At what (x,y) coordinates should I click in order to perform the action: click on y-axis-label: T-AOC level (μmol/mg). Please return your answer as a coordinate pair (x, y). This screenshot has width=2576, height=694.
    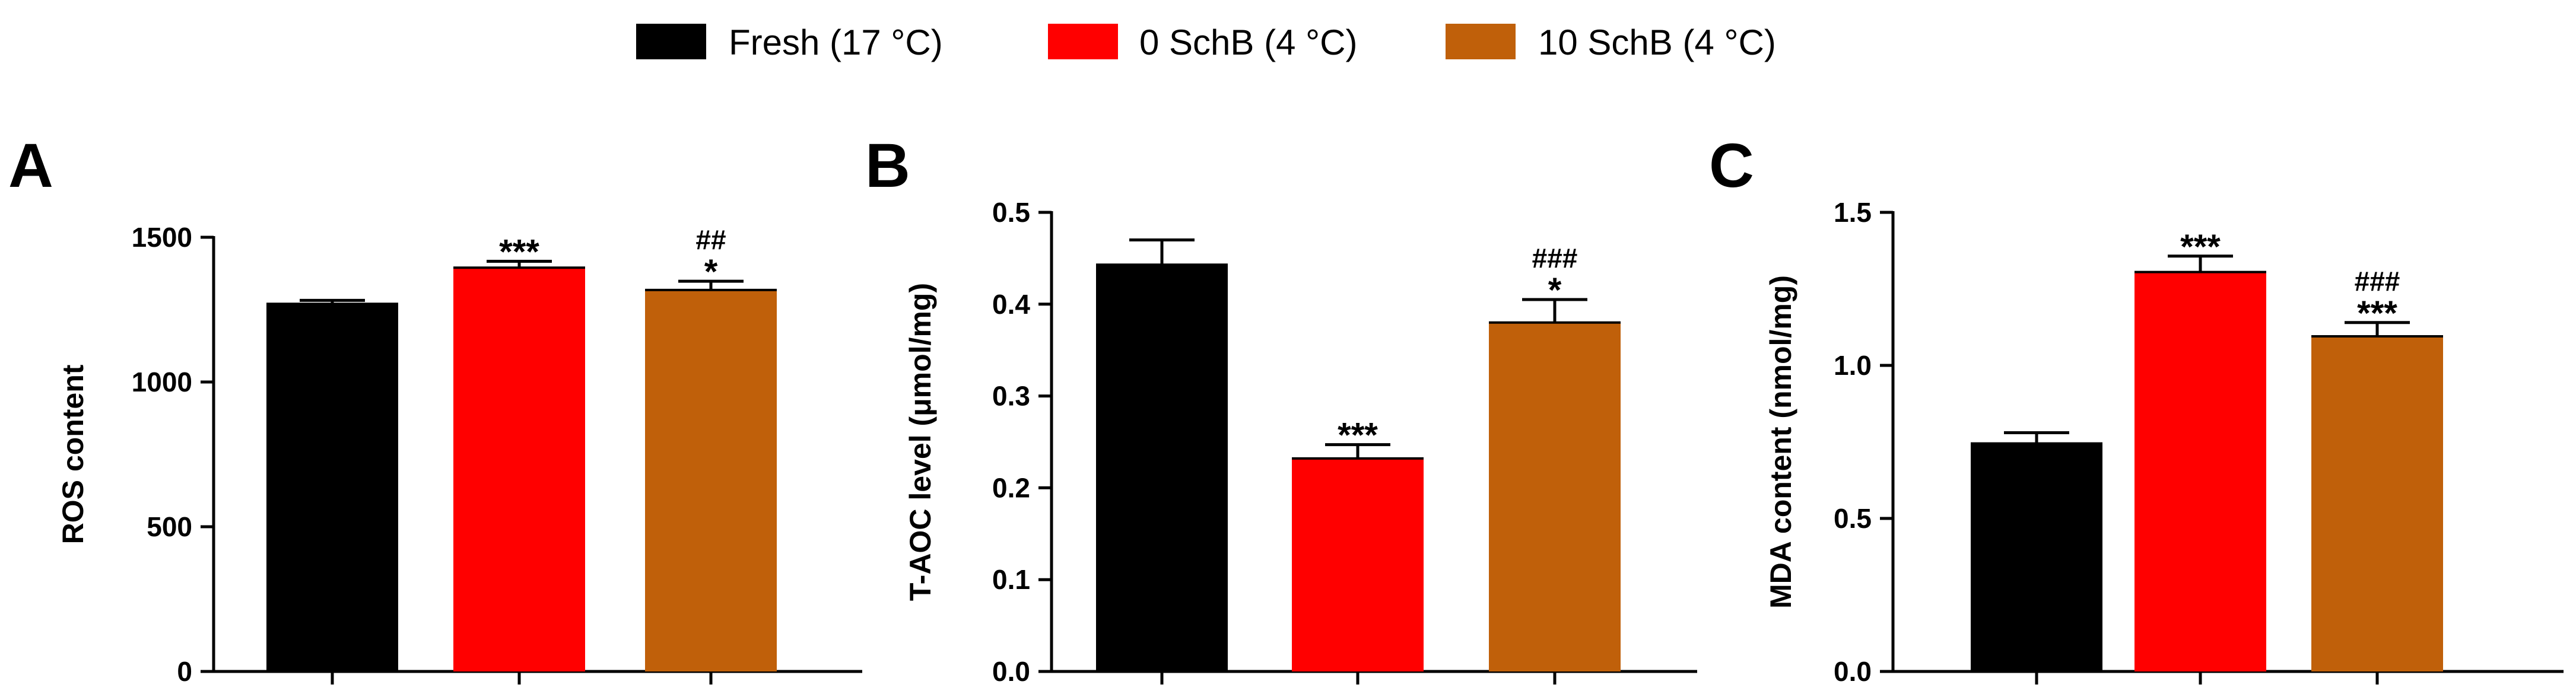
    Looking at the image, I should click on (920, 442).